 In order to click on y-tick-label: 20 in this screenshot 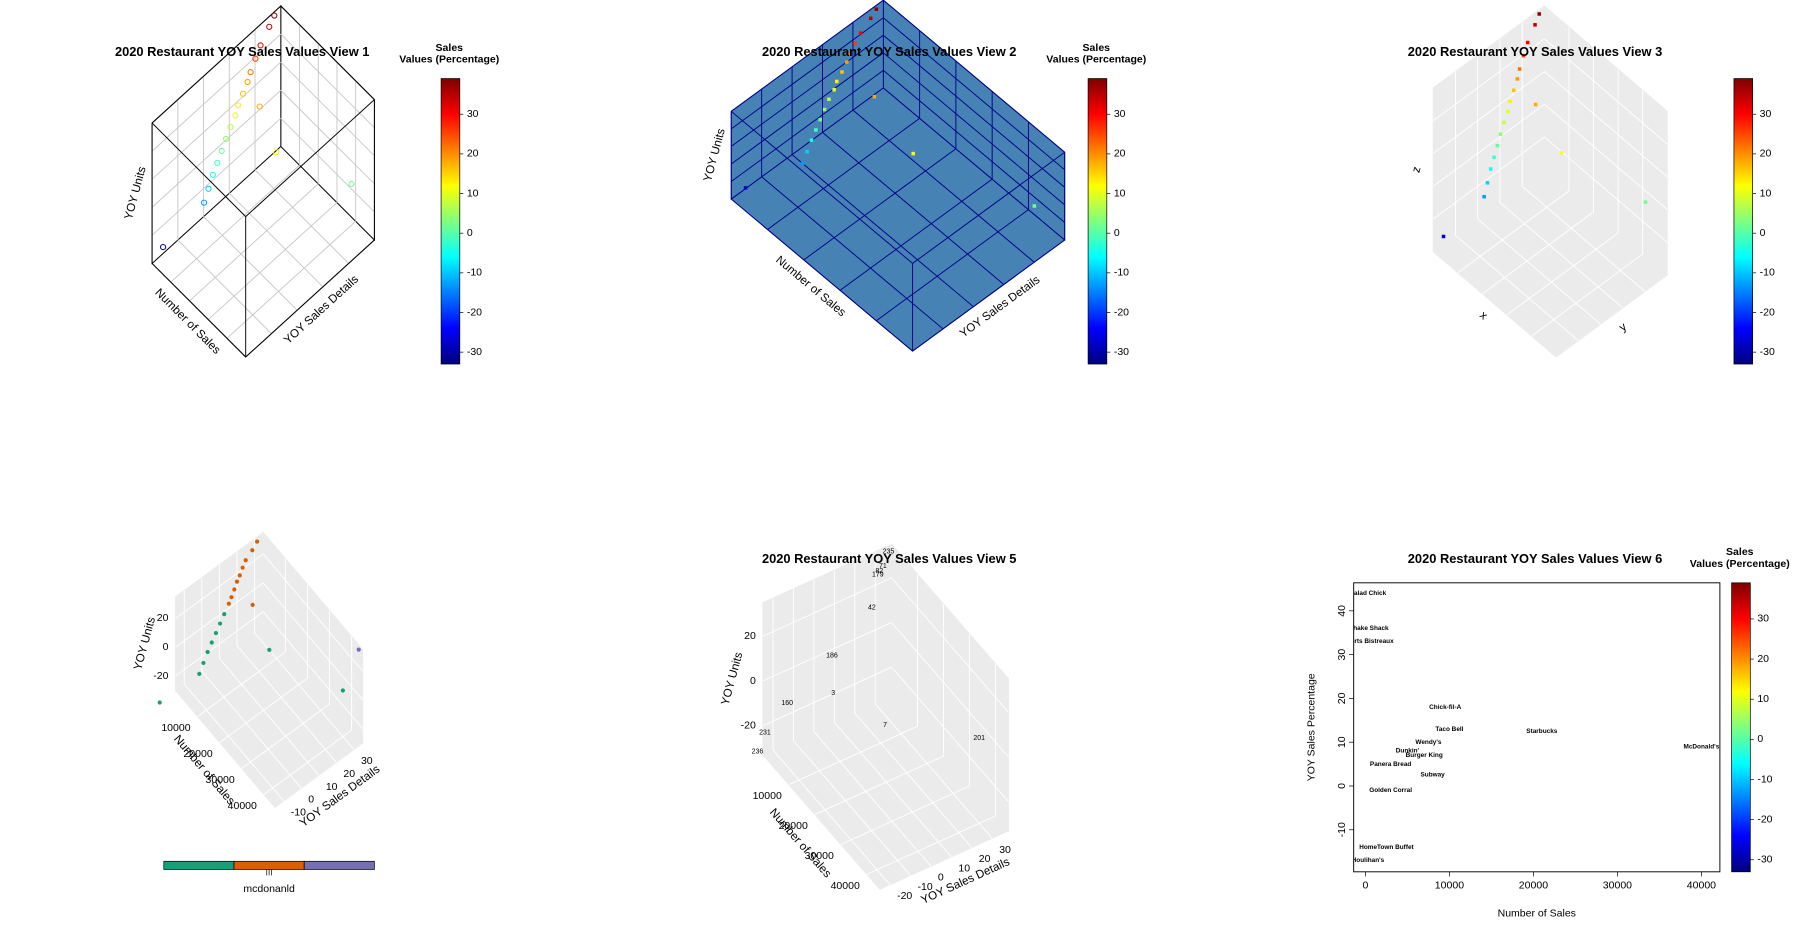, I will do `click(1342, 698)`.